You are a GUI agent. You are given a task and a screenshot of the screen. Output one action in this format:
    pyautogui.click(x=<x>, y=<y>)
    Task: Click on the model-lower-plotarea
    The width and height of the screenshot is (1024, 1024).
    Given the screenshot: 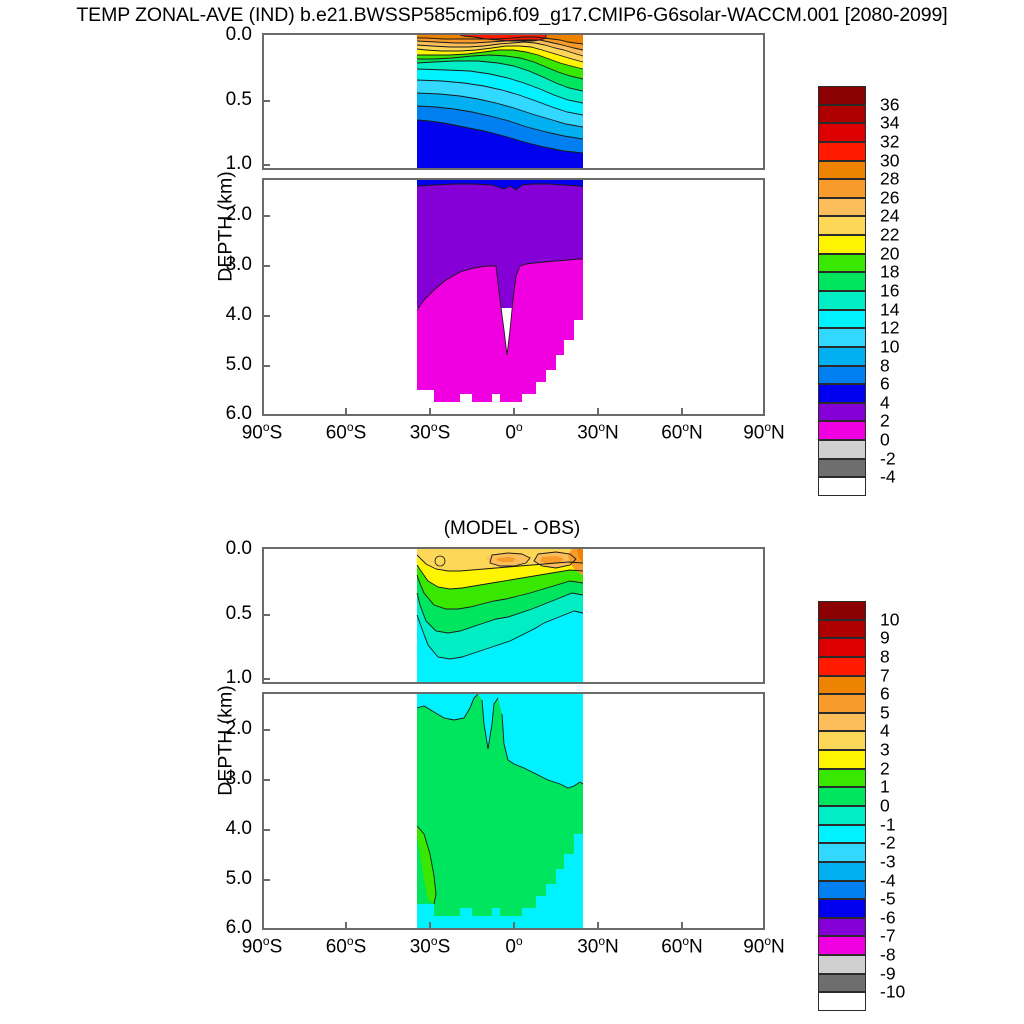 What is the action you would take?
    pyautogui.click(x=513, y=297)
    